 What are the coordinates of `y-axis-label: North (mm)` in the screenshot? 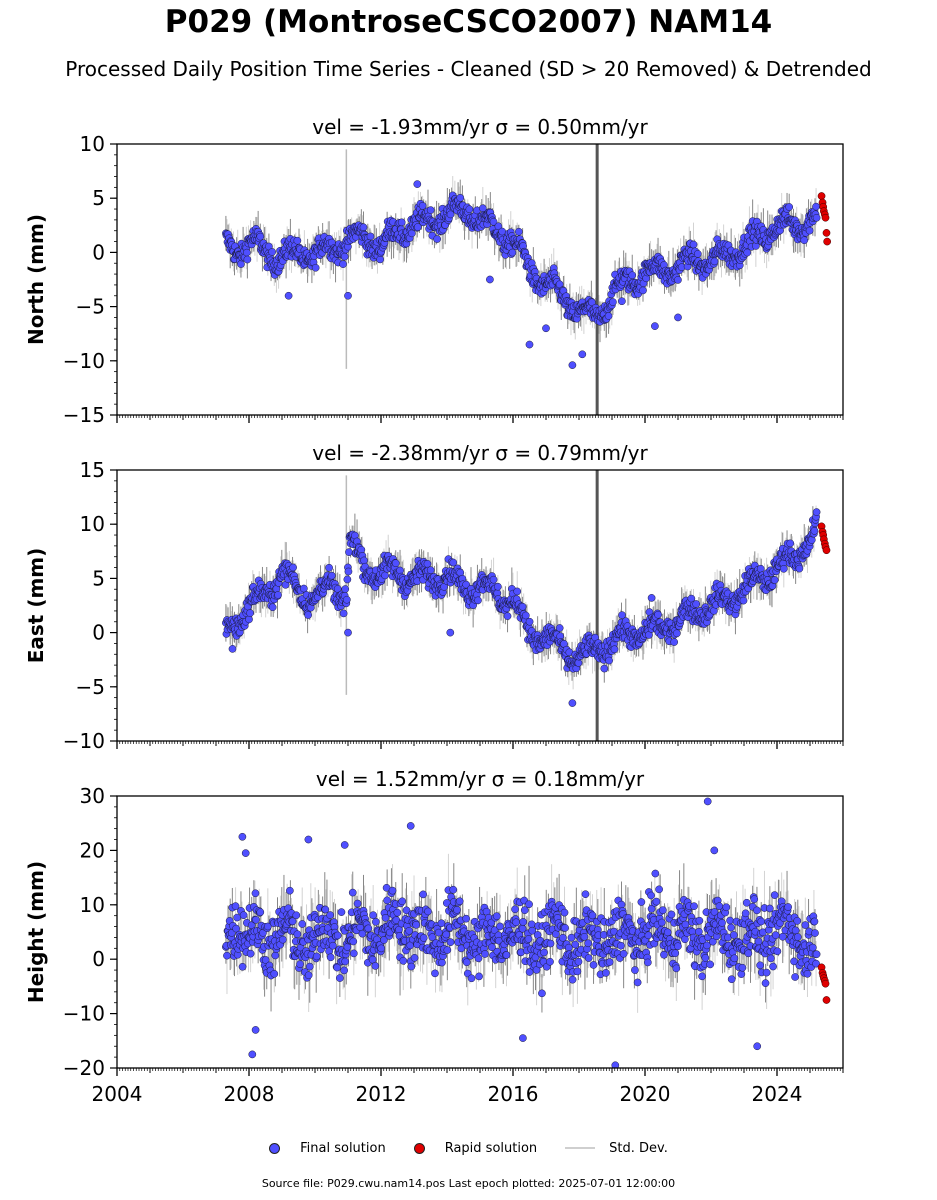 It's located at (36, 279).